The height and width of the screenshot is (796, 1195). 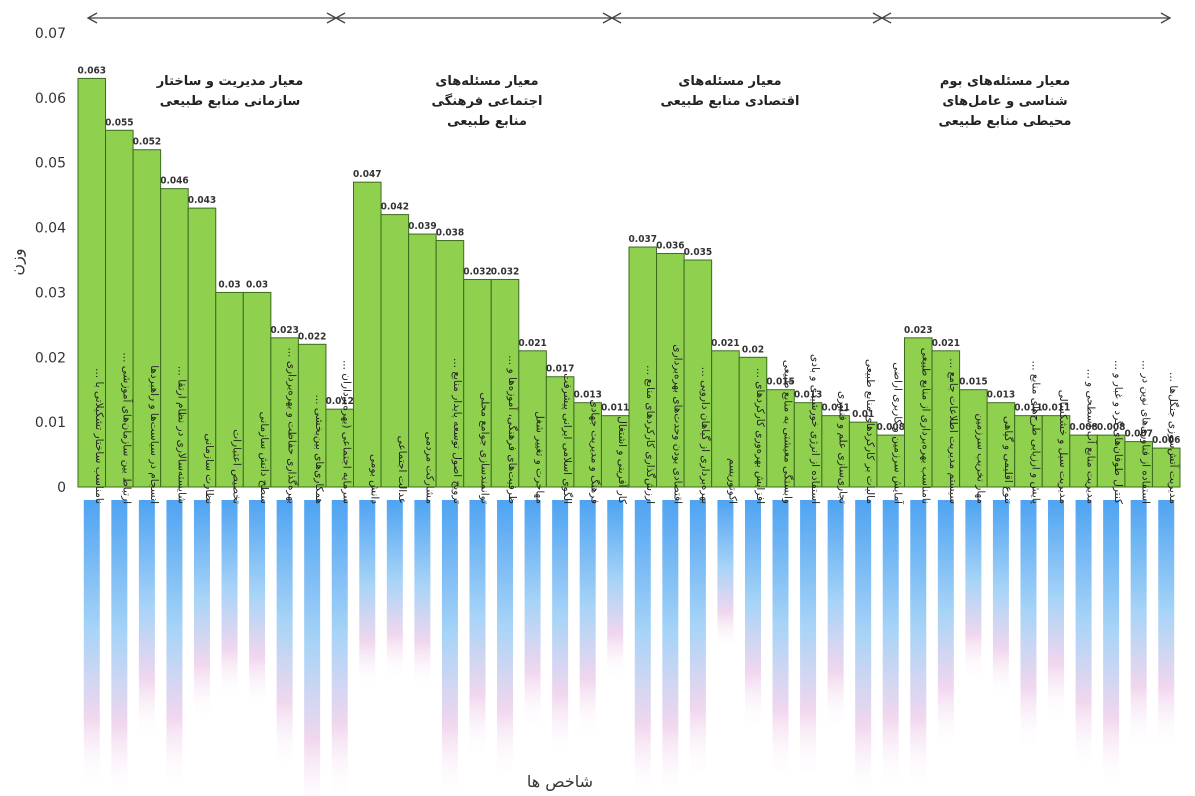 What do you see at coordinates (50, 358) in the screenshot?
I see `y-tick-label: 0.02` at bounding box center [50, 358].